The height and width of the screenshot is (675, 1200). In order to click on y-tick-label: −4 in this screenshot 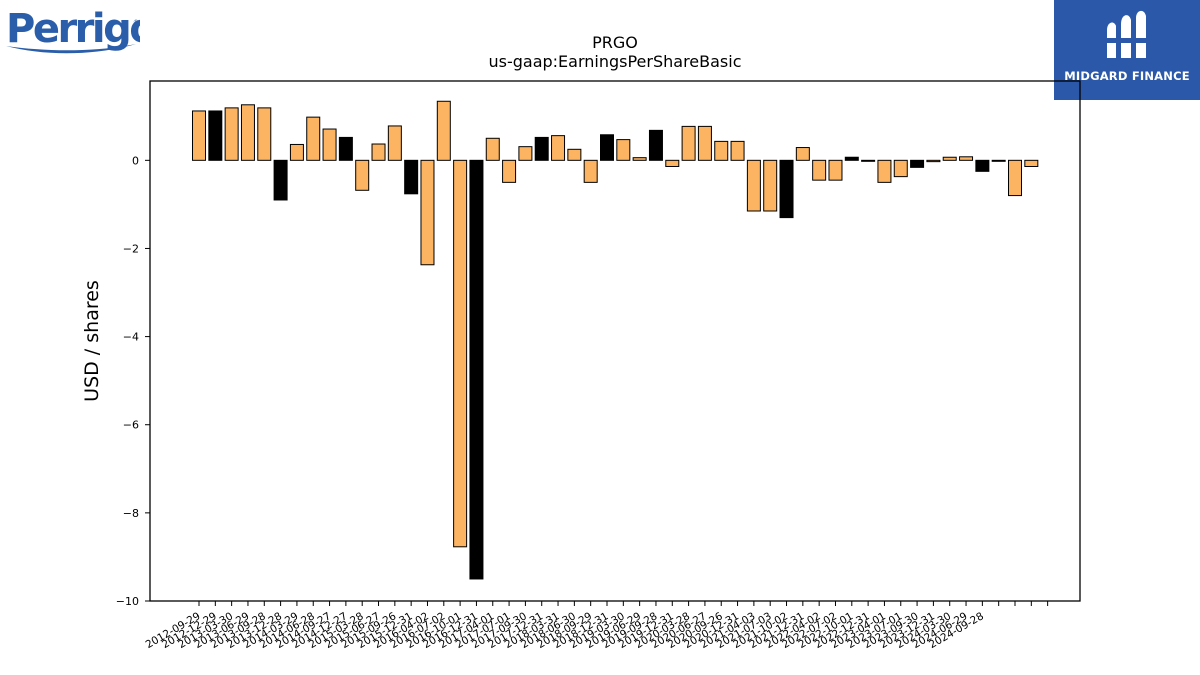, I will do `click(131, 337)`.